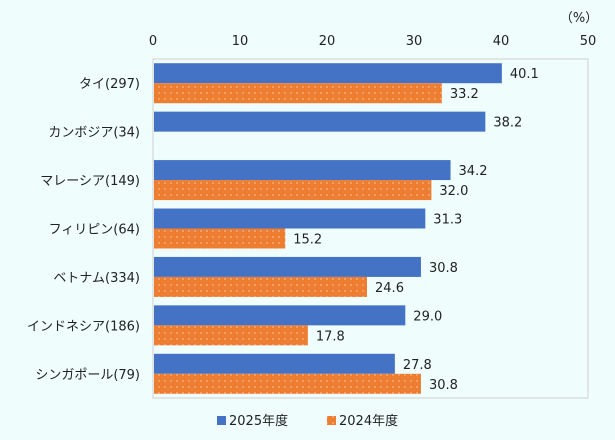 The image size is (615, 440). I want to click on category-label: ベトナム(334), so click(96, 278).